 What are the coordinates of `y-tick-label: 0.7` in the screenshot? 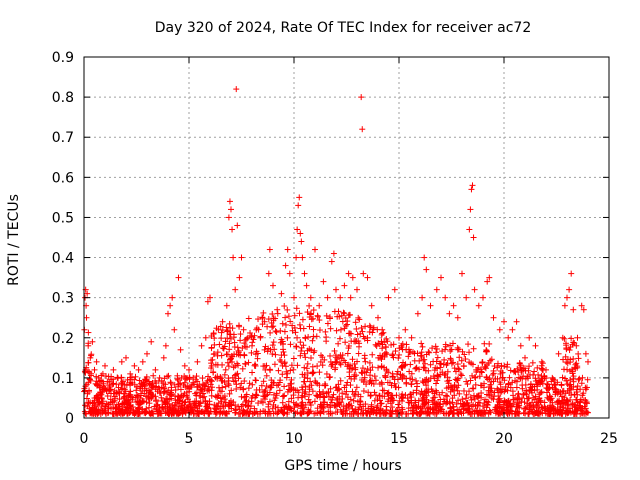 It's located at (63, 138).